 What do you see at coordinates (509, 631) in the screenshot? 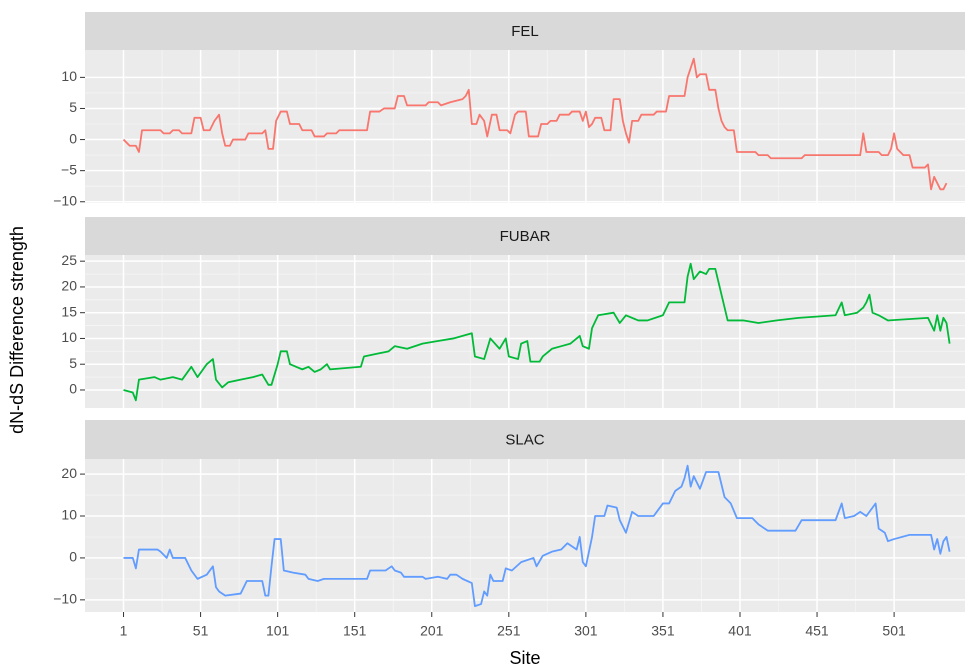
I see `x-tick-label: 251` at bounding box center [509, 631].